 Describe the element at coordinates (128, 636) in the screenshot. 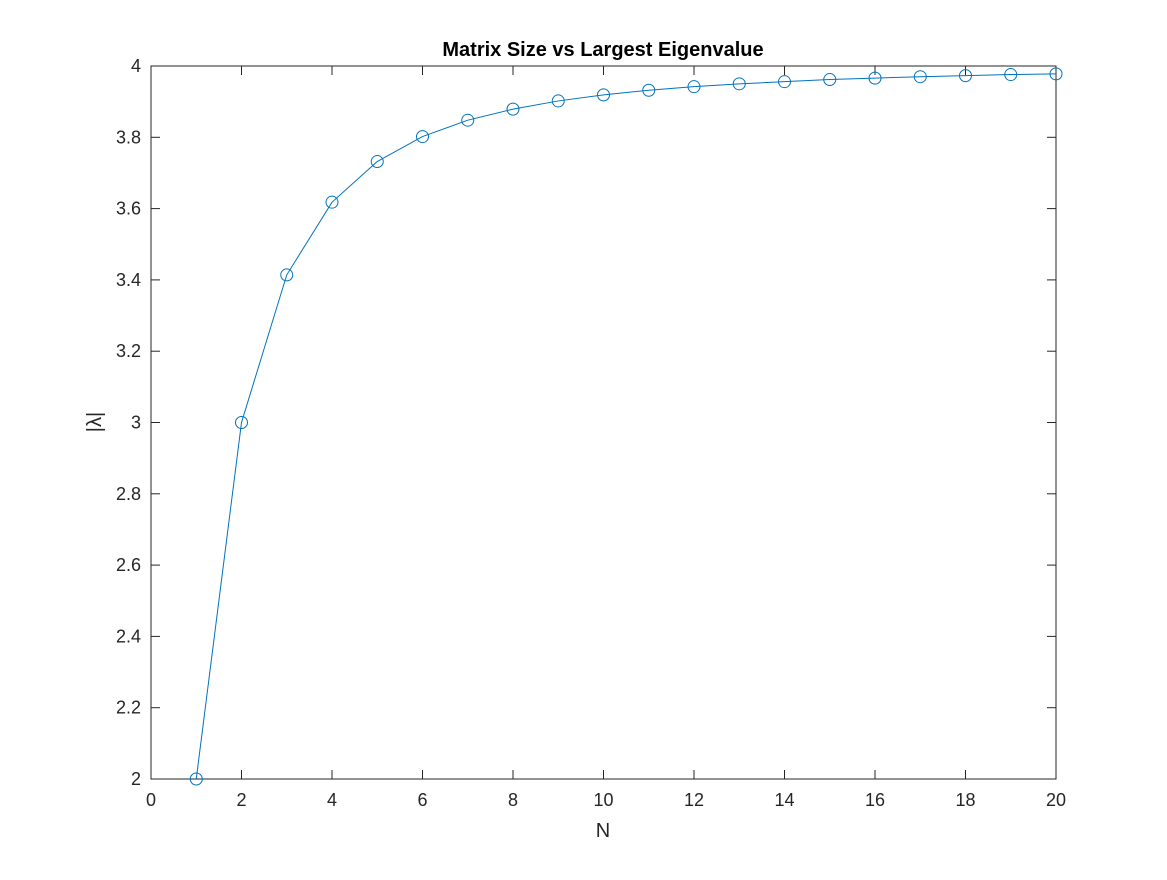

I see `y-tick-label: 2.4` at that location.